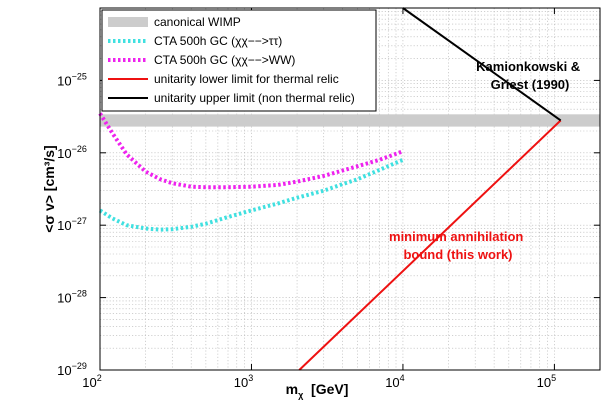  I want to click on y-axis-label: <σ v> [cm³/s], so click(49, 188).